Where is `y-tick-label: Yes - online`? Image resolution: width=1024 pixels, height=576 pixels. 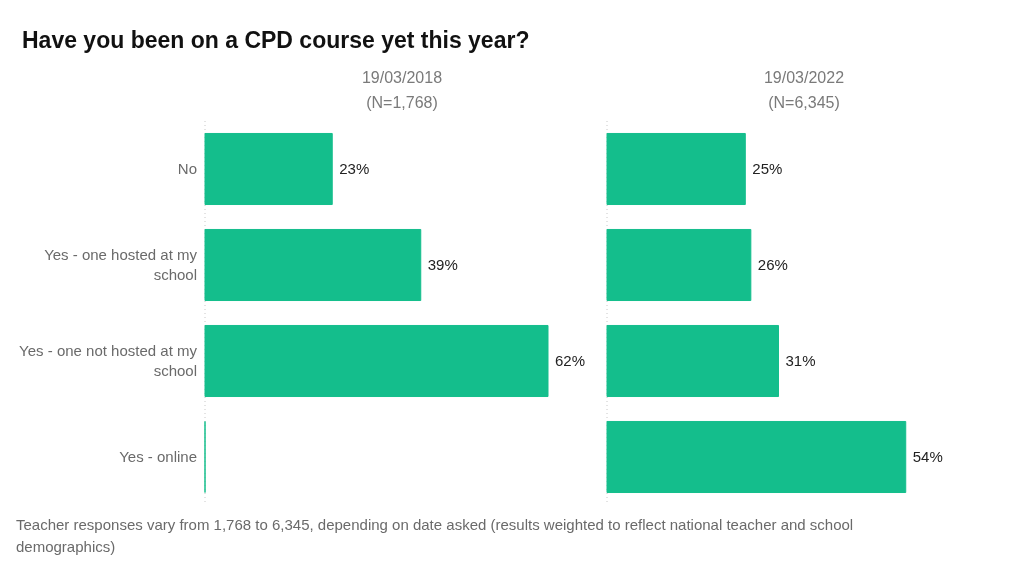
y-tick-label: Yes - online is located at coordinates (158, 457).